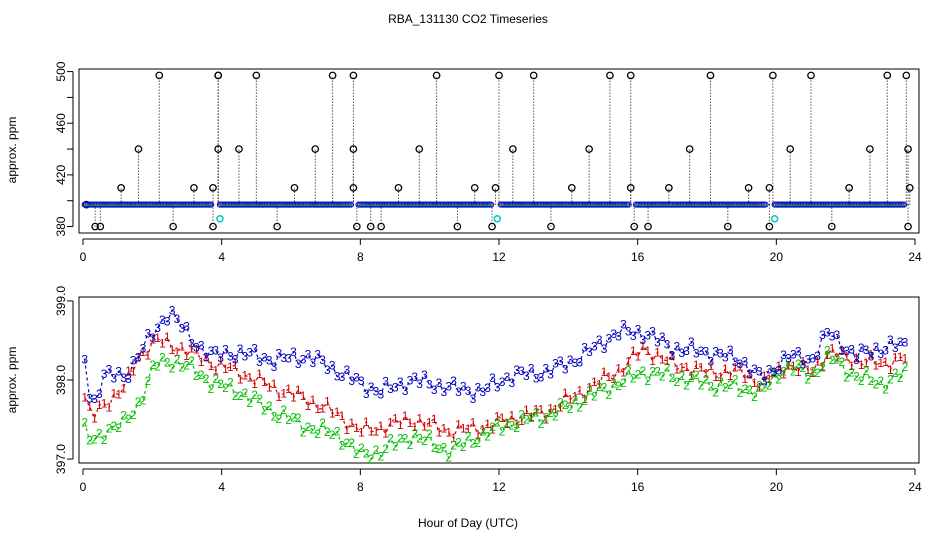 The width and height of the screenshot is (936, 540). I want to click on top-x-tick-label: 20, so click(777, 257).